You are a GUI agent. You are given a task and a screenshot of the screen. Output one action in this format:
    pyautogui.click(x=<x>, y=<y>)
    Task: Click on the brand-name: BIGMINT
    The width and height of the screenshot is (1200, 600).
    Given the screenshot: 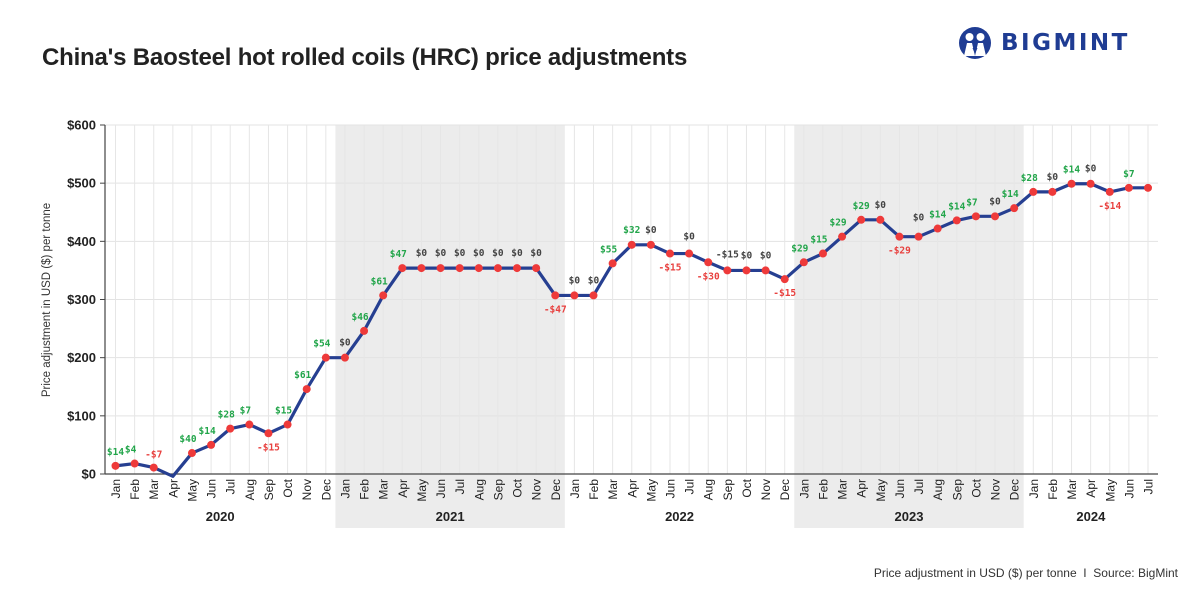 What is the action you would take?
    pyautogui.click(x=1065, y=43)
    